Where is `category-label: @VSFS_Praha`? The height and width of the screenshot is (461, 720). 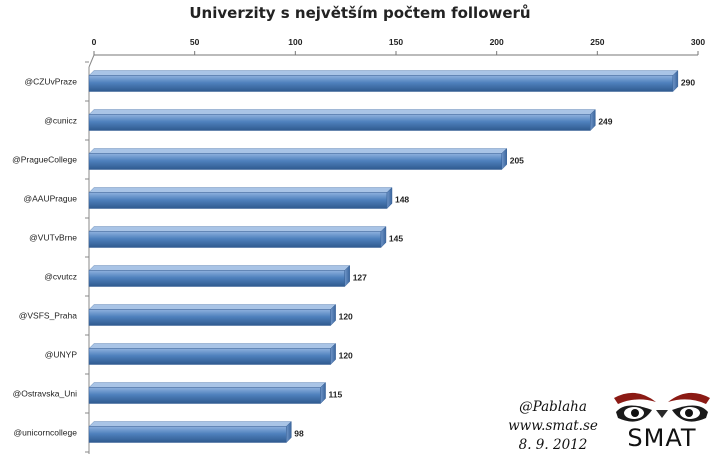
category-label: @VSFS_Praha is located at coordinates (48, 316).